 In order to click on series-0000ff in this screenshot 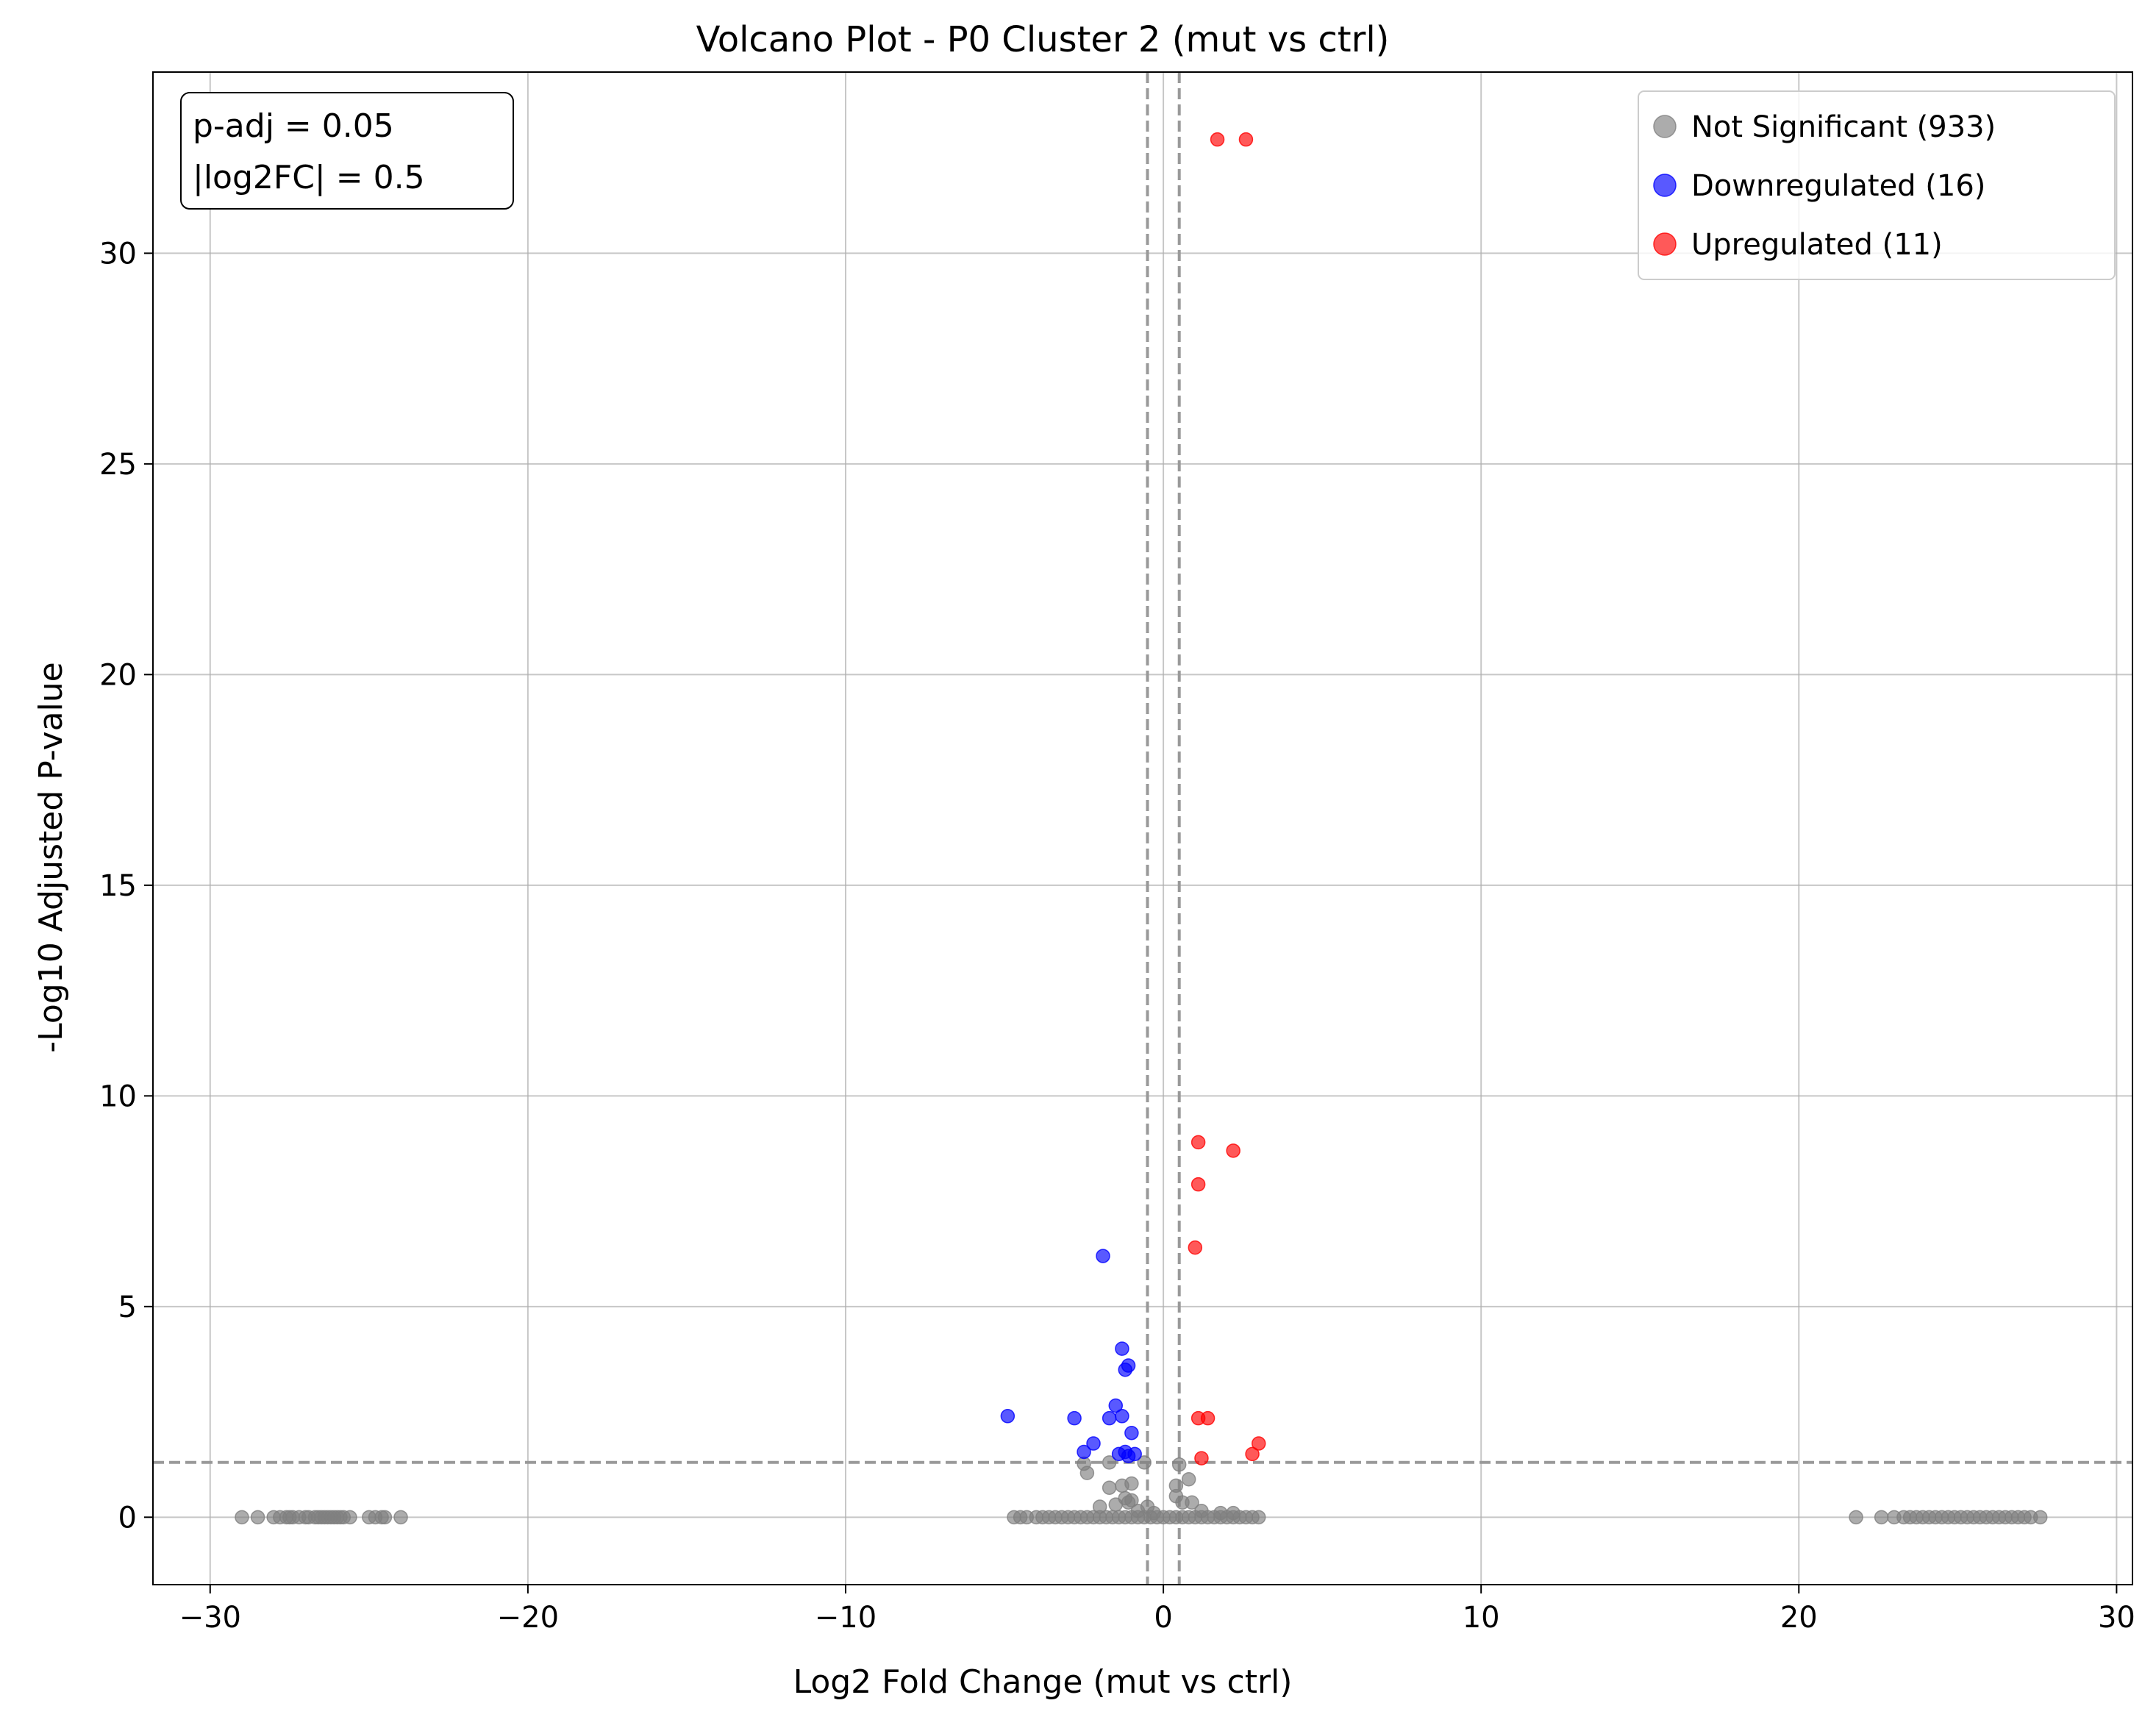, I will do `click(1071, 1356)`.